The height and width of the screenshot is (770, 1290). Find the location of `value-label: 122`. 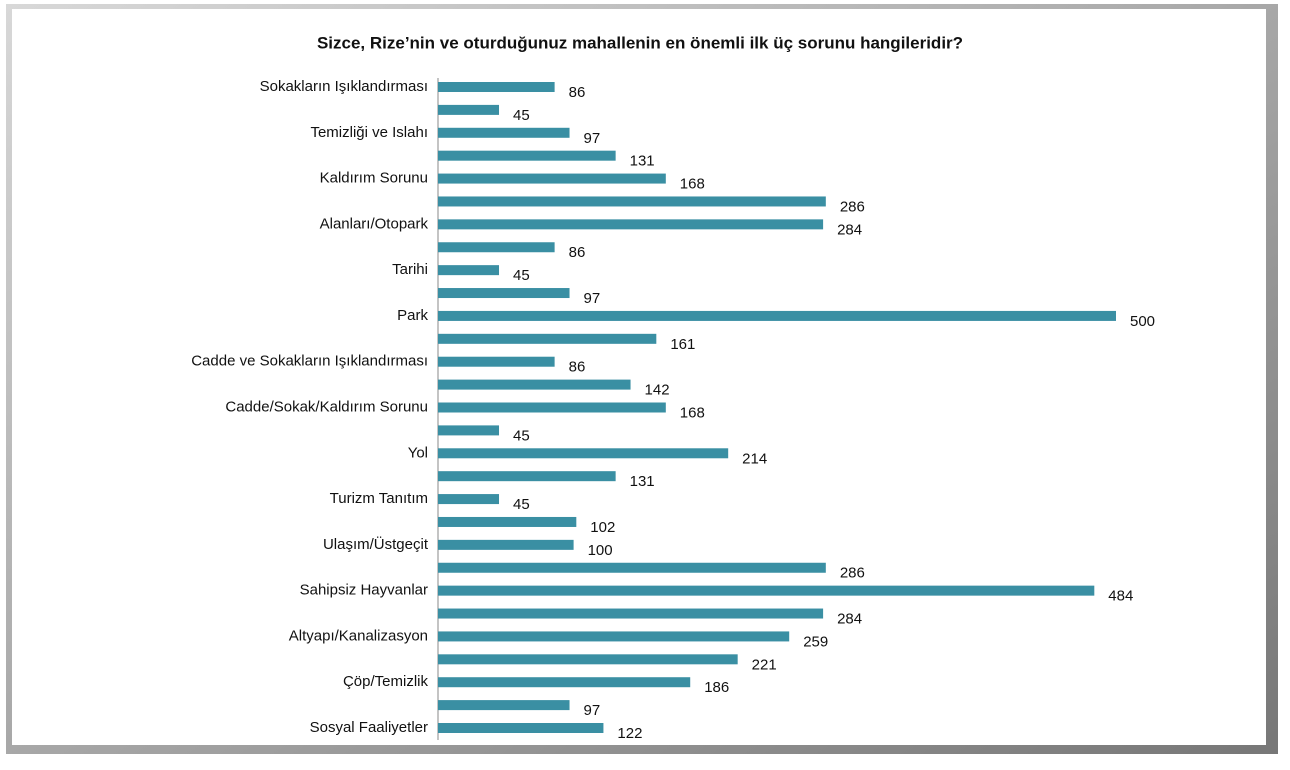

value-label: 122 is located at coordinates (629, 733).